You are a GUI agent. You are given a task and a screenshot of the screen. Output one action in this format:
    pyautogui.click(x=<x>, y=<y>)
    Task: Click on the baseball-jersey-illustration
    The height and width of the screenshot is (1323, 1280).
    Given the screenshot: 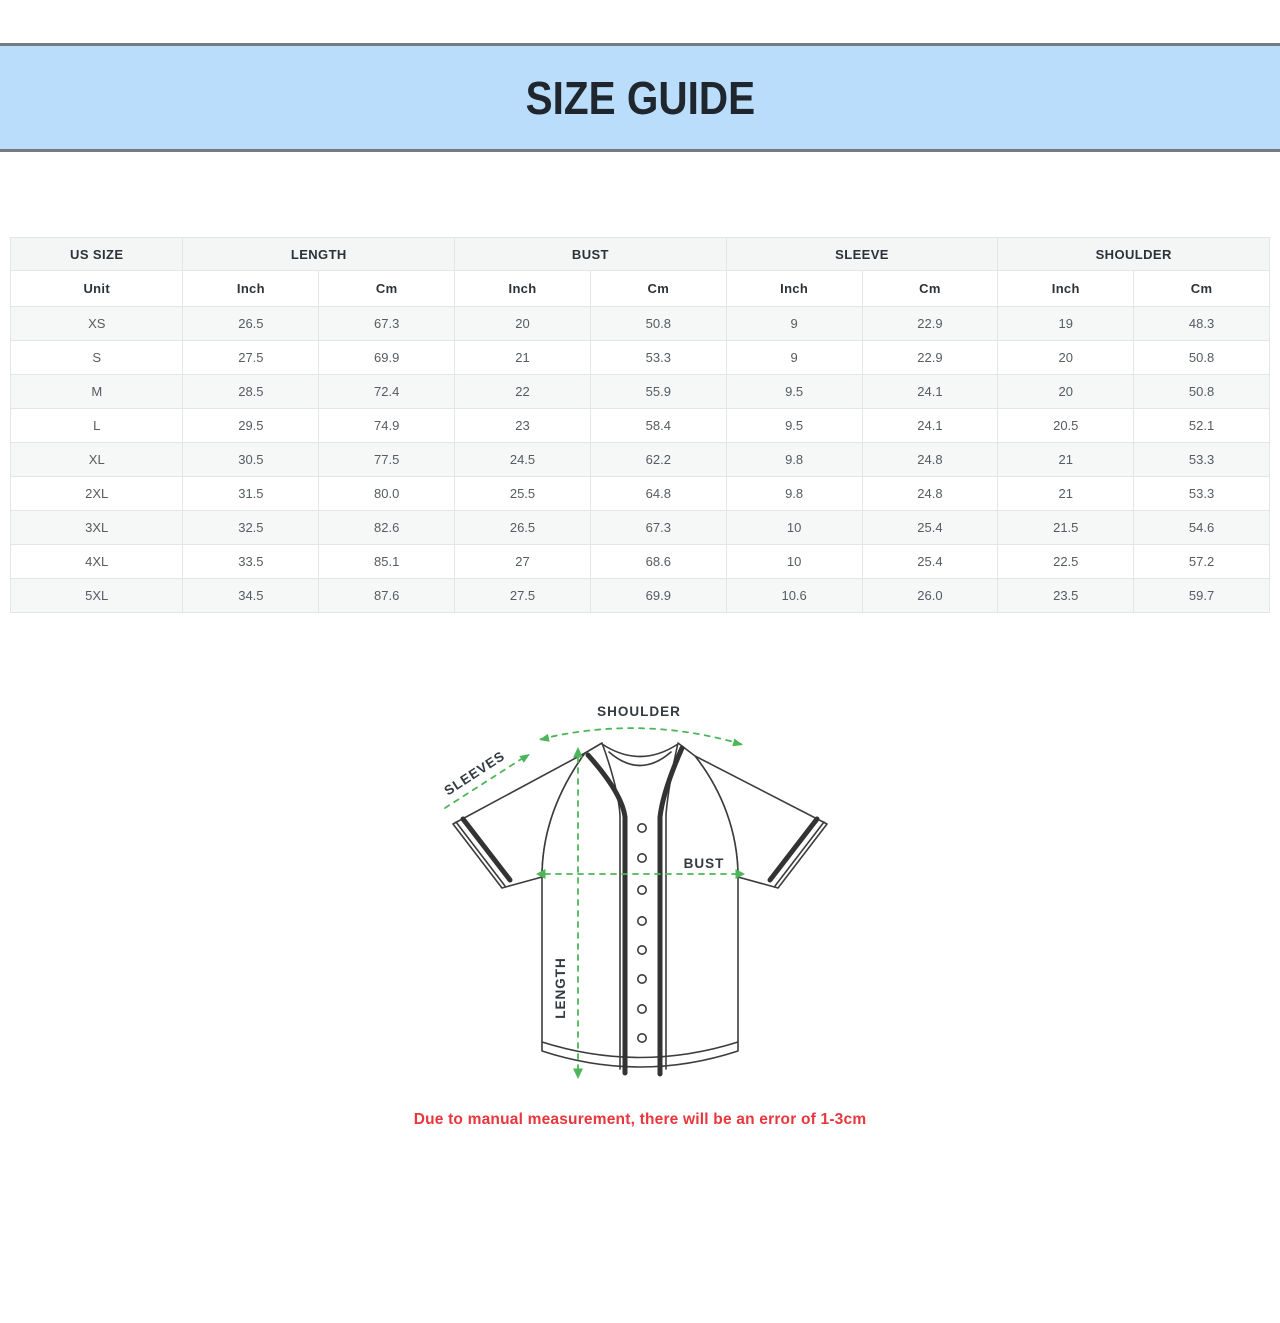 What is the action you would take?
    pyautogui.click(x=640, y=909)
    